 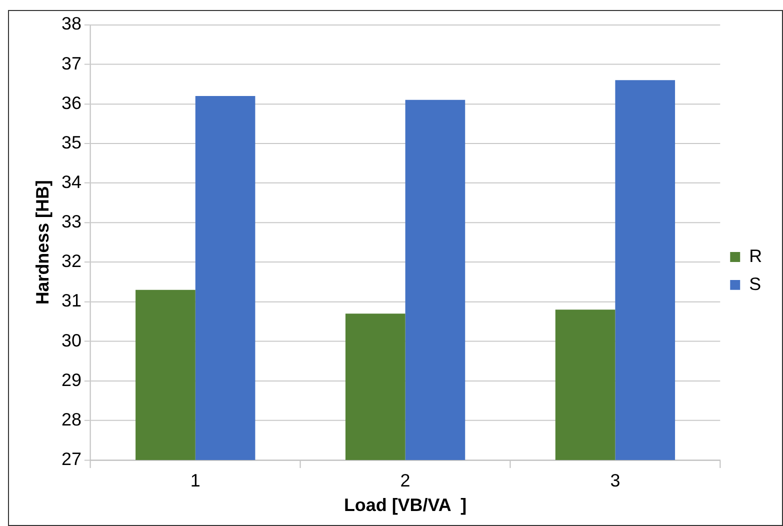 What do you see at coordinates (71, 222) in the screenshot?
I see `y-tick-label: 33` at bounding box center [71, 222].